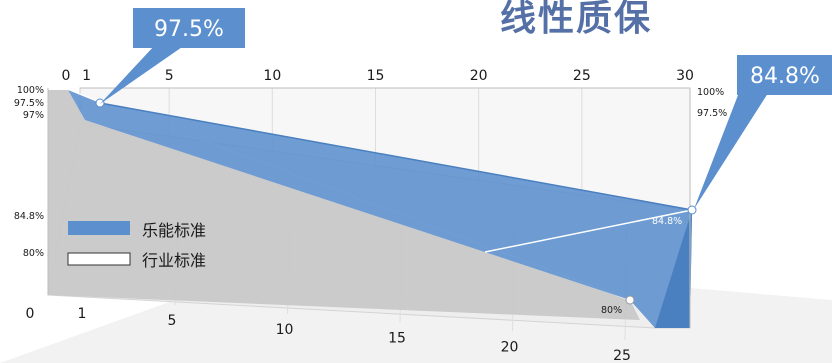  I want to click on top-axis-ticks: 0 1 5 10 15 20 25 30, so click(378, 76).